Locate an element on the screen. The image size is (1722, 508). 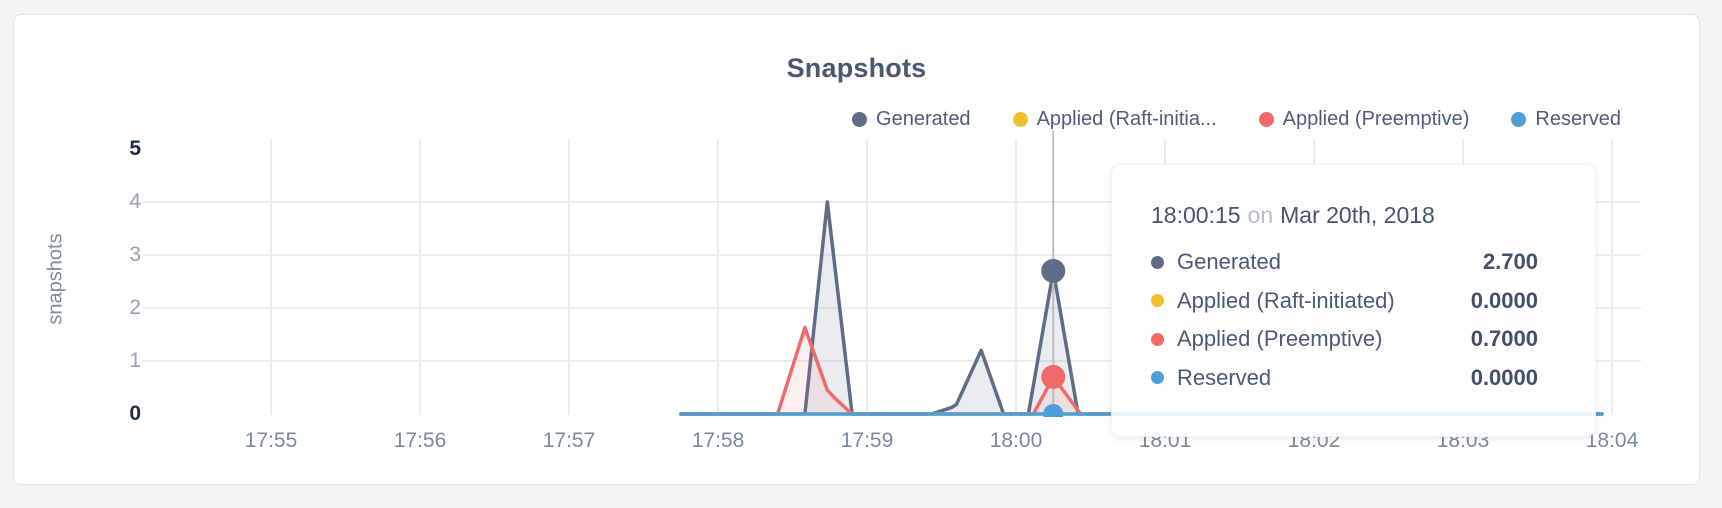
tooltip-row-applied-preemptive: Applied (Preemptive) 0.7000 is located at coordinates (1344, 339).